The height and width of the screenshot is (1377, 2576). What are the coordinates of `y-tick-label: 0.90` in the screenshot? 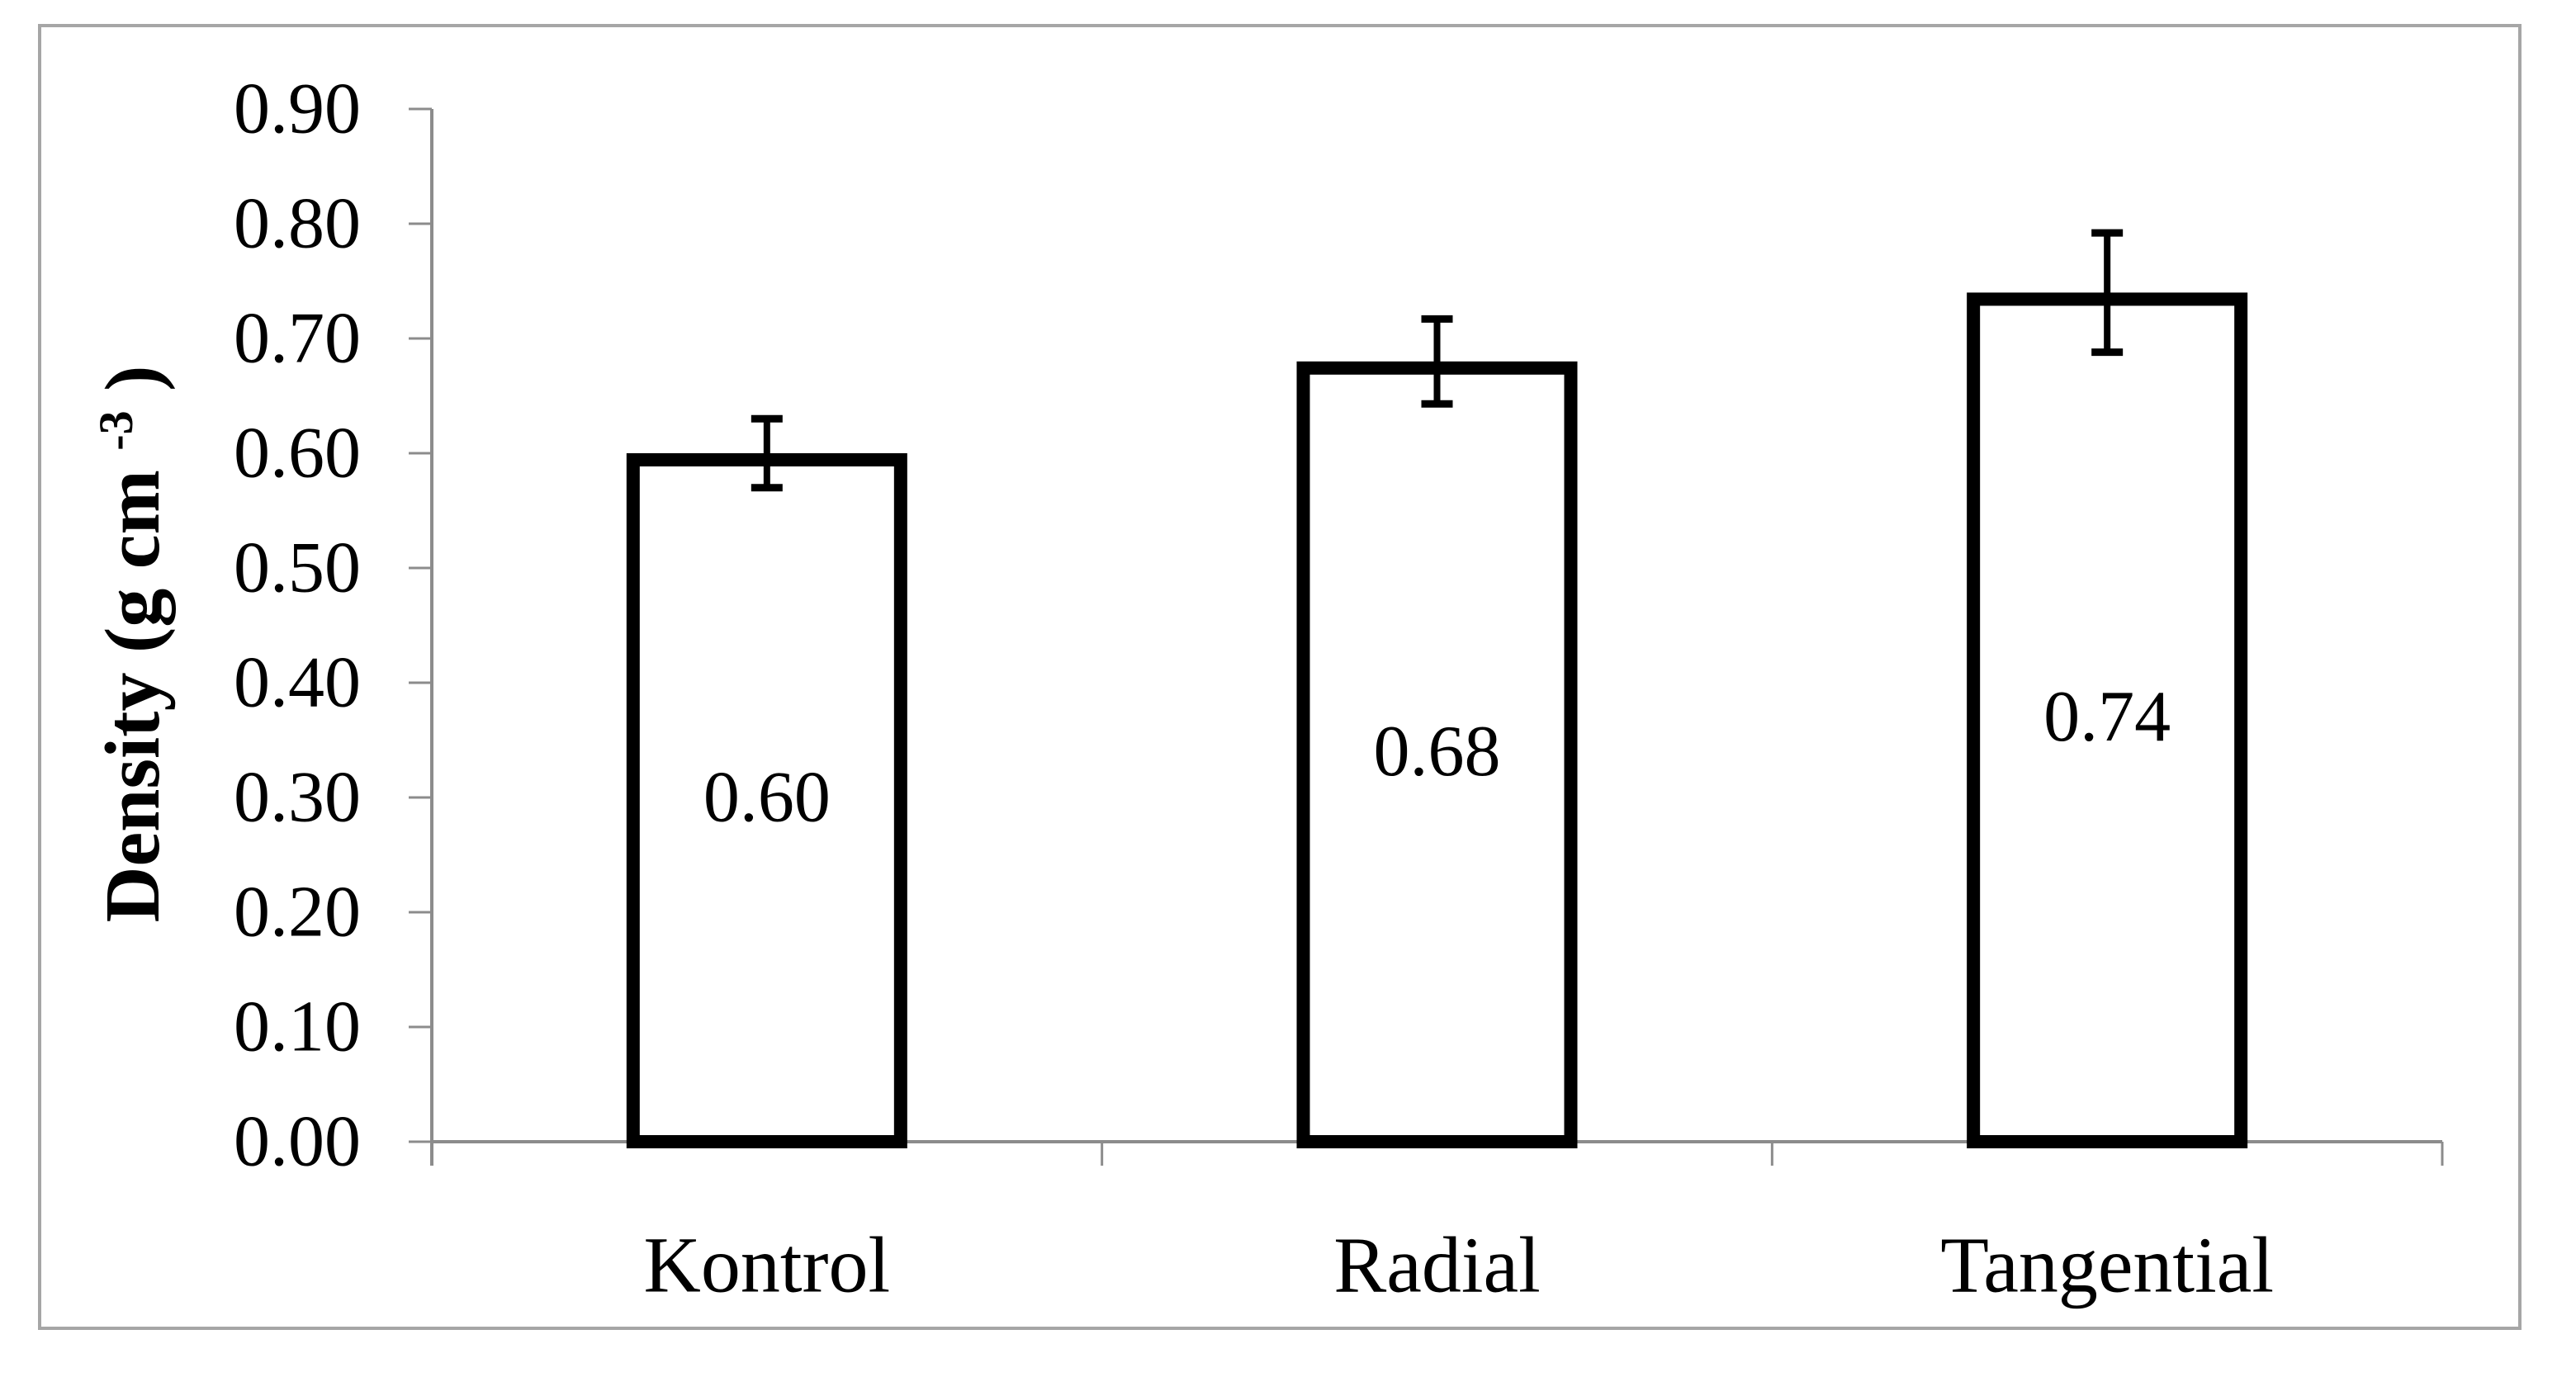 It's located at (297, 109).